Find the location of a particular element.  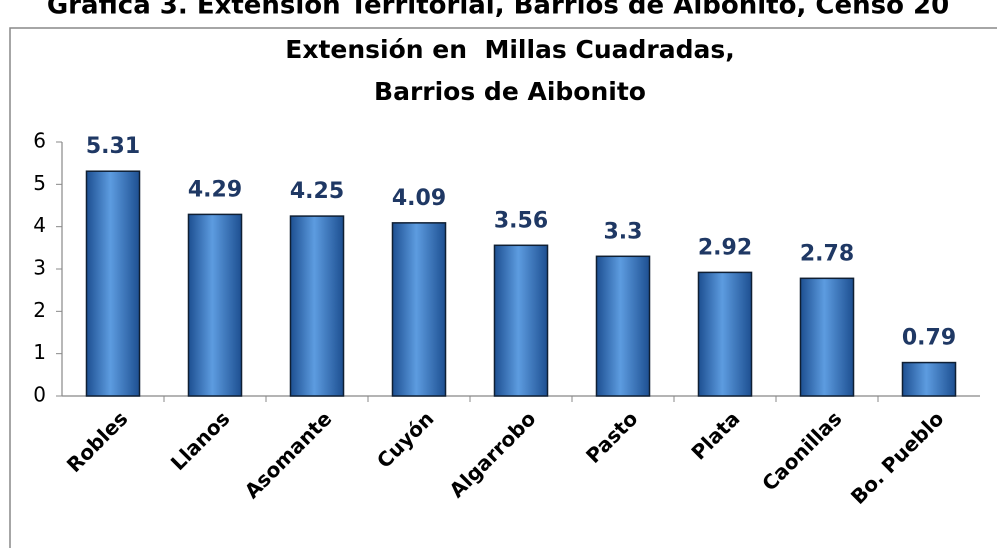

value-label: 5.31 is located at coordinates (113, 146).